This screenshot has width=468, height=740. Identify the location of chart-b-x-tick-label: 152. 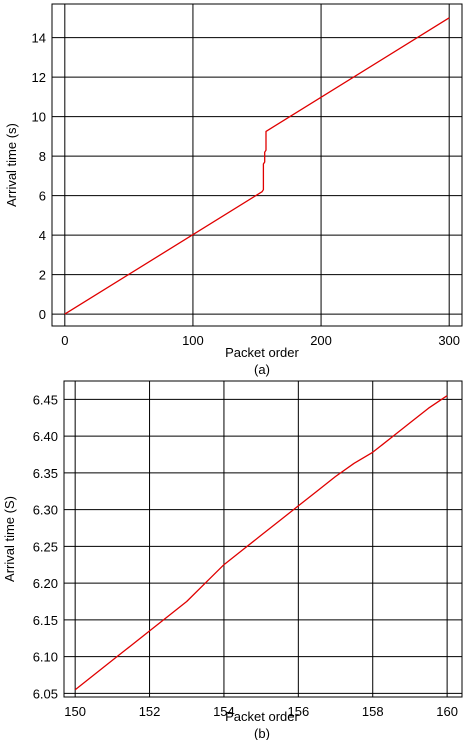
(150, 711).